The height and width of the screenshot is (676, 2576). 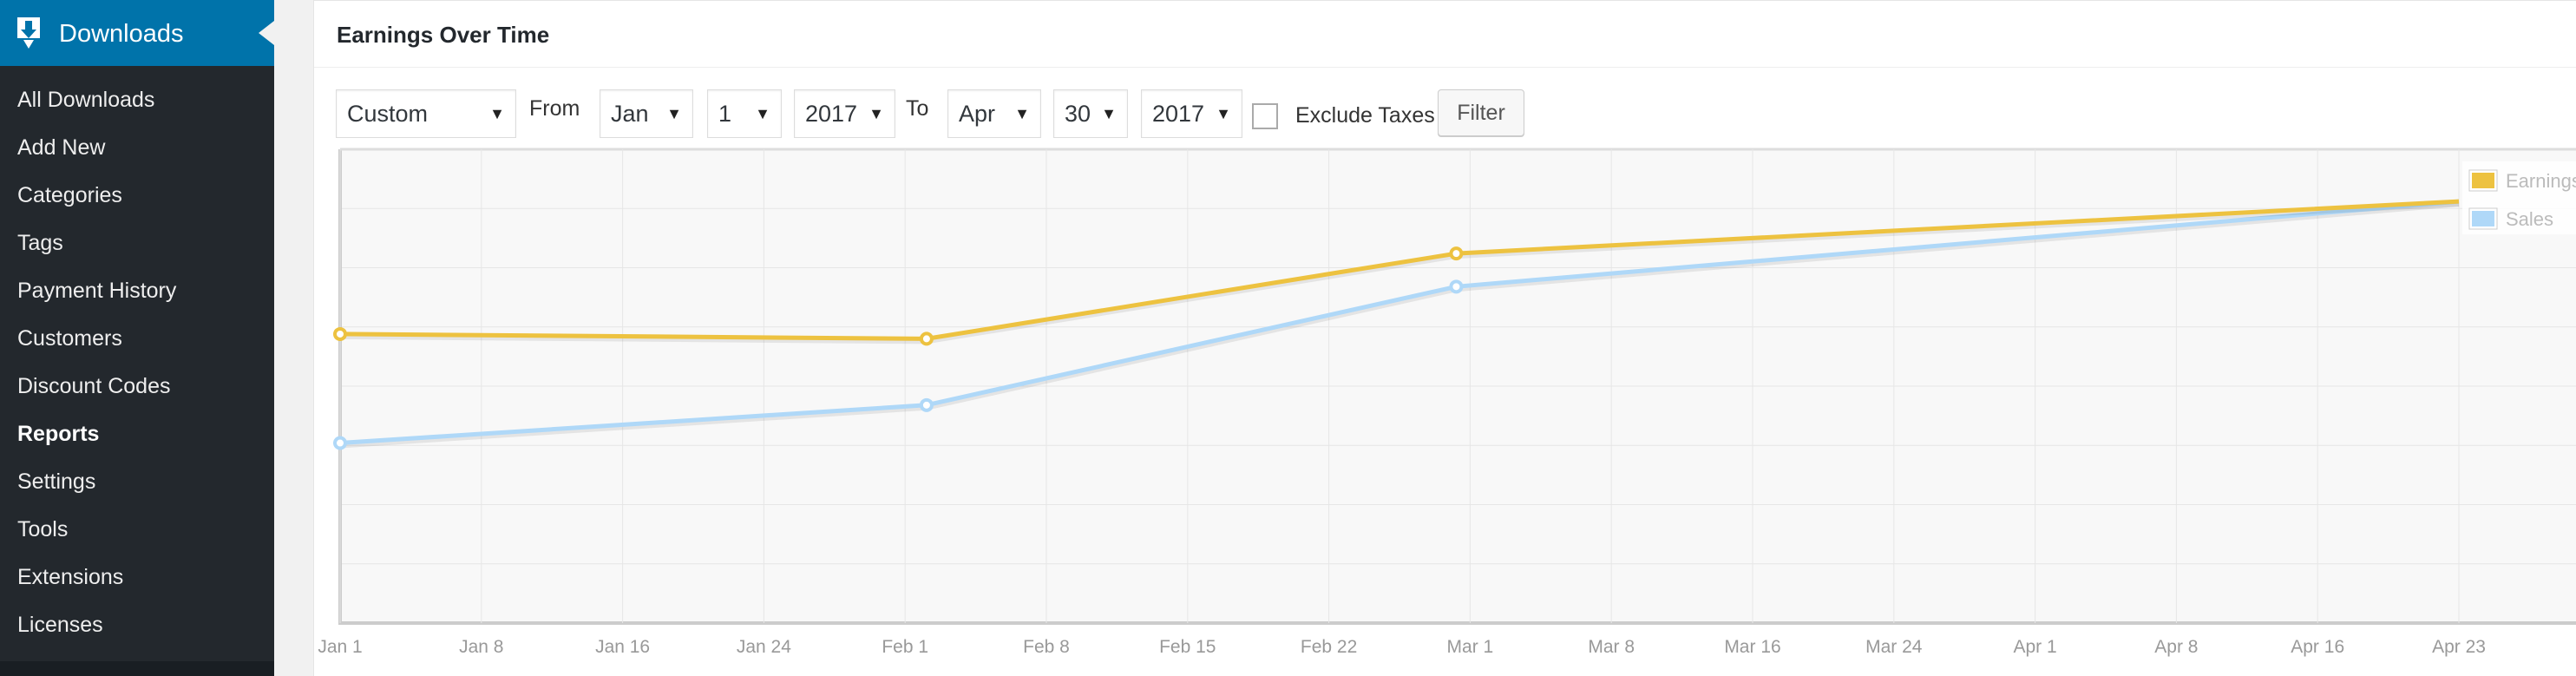 What do you see at coordinates (86, 100) in the screenshot?
I see `sidebar-item-all-downloads: All Downloads` at bounding box center [86, 100].